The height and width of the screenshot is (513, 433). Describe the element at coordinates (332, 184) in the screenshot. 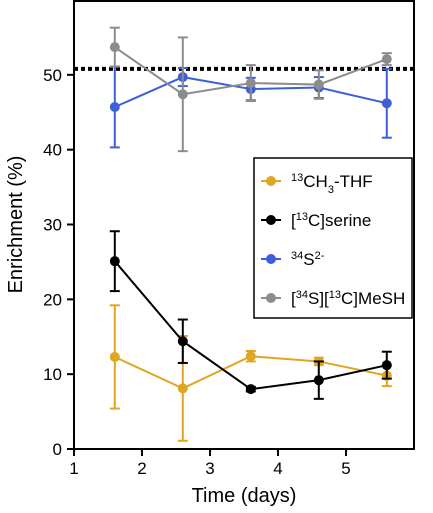

I see `legend-label-0: 13CH3-THF` at that location.